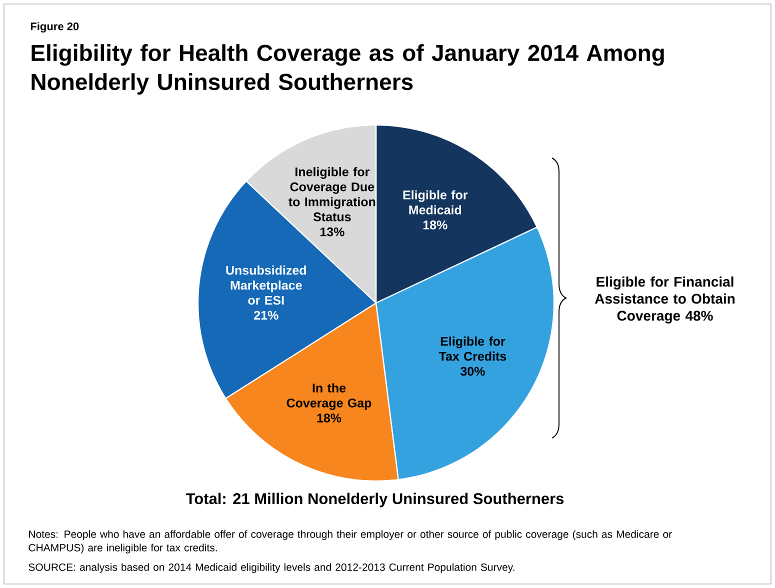 This screenshot has width=775, height=588. Describe the element at coordinates (472, 348) in the screenshot. I see `slice-label: Eligible for Tax Credits` at that location.